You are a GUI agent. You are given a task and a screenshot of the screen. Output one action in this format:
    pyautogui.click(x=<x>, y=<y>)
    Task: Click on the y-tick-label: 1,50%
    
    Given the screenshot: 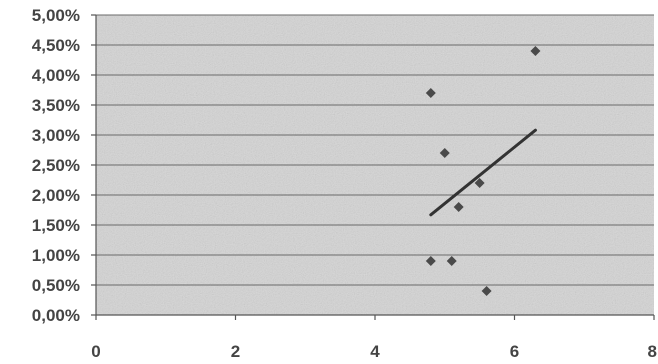 What is the action you would take?
    pyautogui.click(x=56, y=225)
    